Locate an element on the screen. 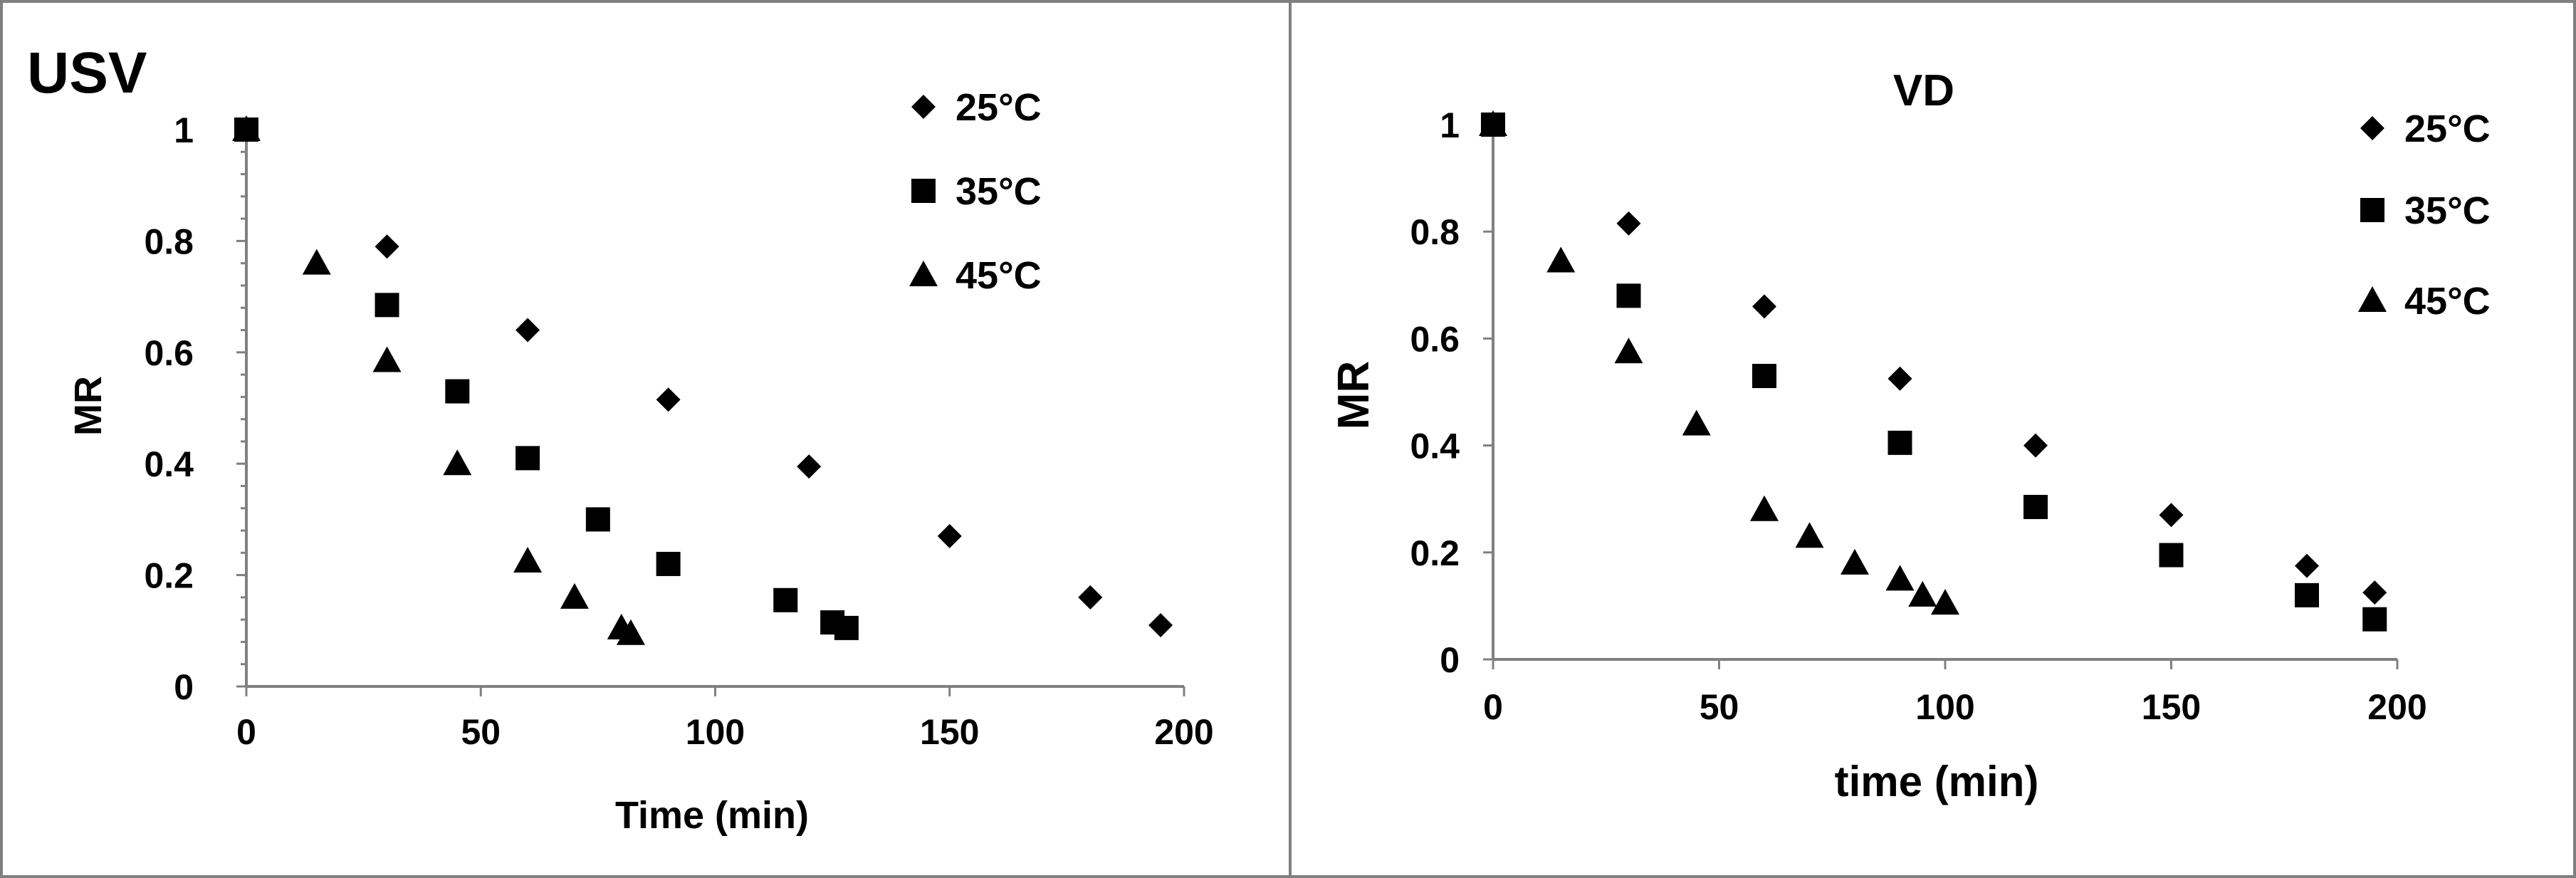 The width and height of the screenshot is (2576, 878). x-axis-title: Time (min) is located at coordinates (712, 815).